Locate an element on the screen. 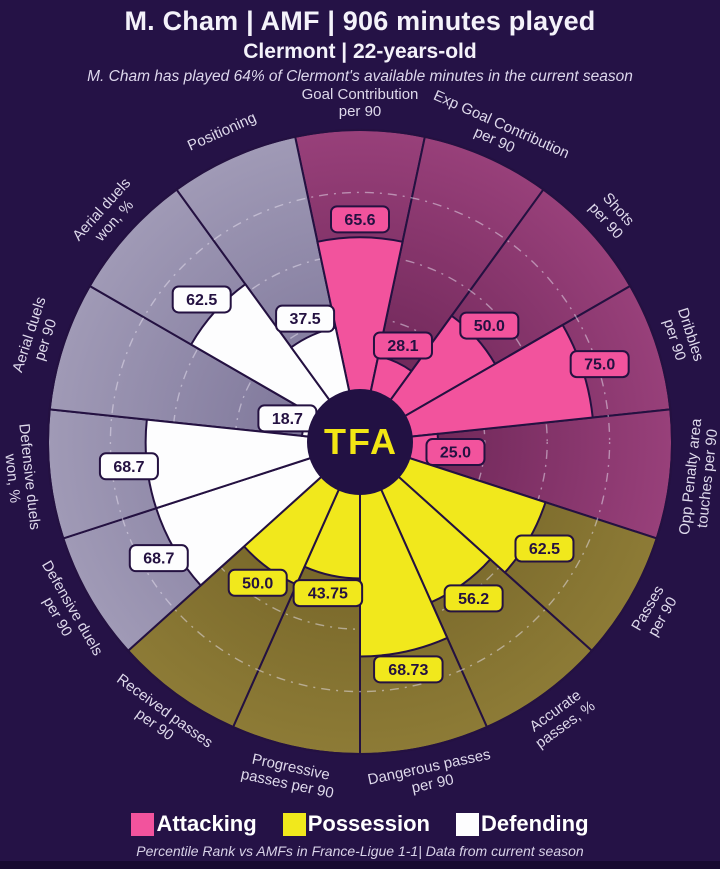 The height and width of the screenshot is (869, 720). svg-text: 18.7 is located at coordinates (287, 419).